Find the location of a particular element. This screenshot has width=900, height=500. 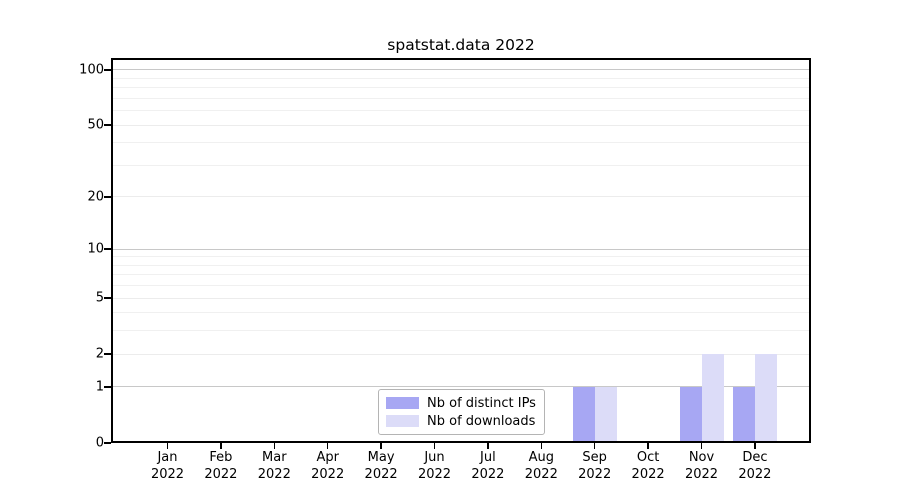

legend-label: Nb of downloads is located at coordinates (481, 421).